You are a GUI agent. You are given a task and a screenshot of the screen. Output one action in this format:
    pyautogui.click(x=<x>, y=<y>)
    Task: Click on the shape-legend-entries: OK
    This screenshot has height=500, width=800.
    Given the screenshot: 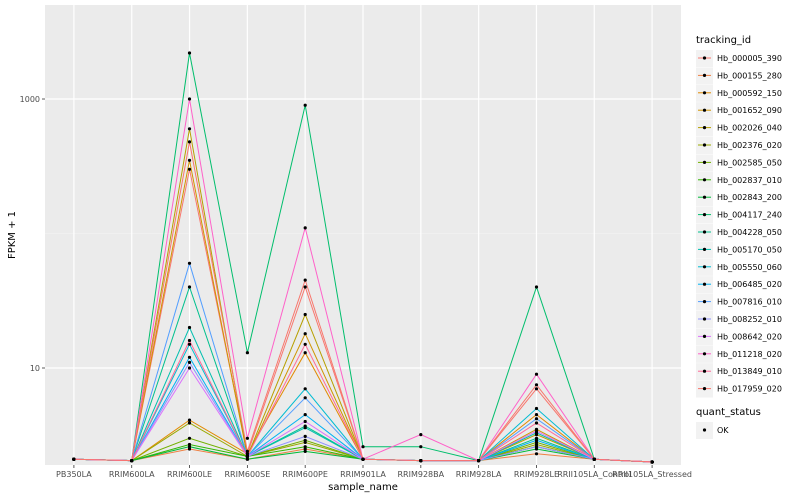 What is the action you would take?
    pyautogui.click(x=712, y=430)
    